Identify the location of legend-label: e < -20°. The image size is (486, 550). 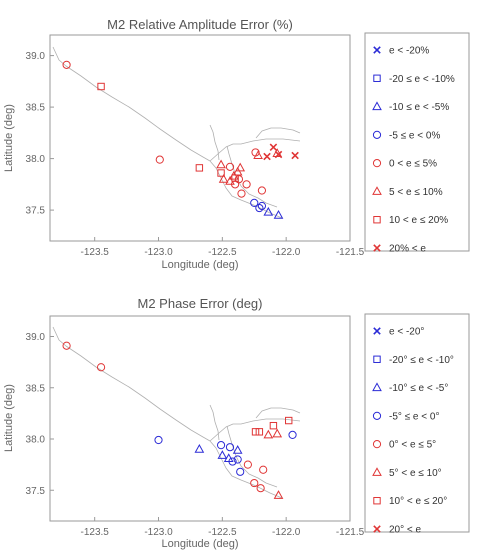
(406, 332).